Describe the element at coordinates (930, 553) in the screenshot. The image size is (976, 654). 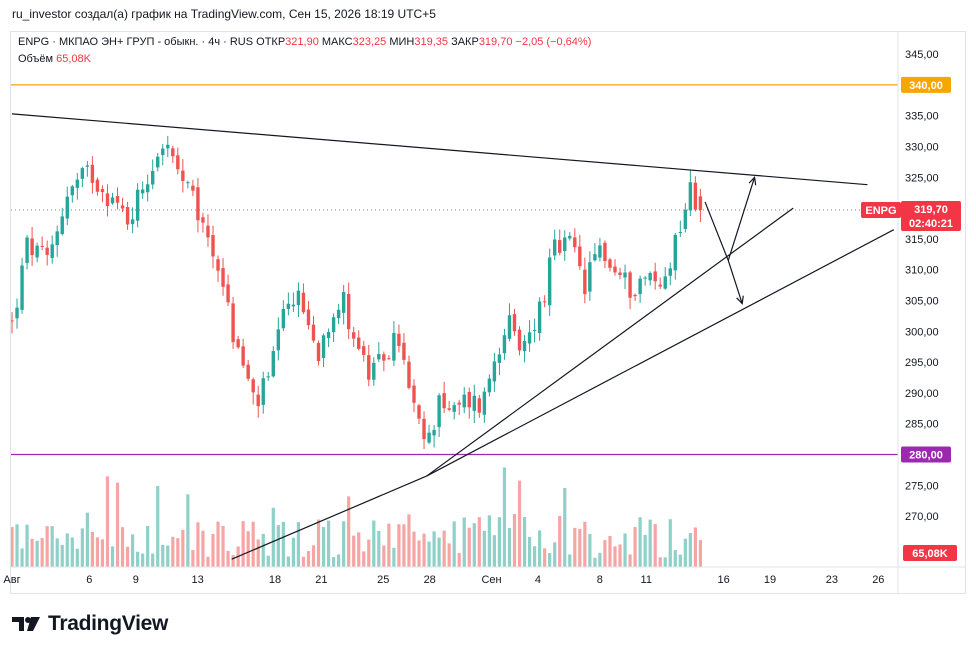
I see `volume-badge: 65,08K` at that location.